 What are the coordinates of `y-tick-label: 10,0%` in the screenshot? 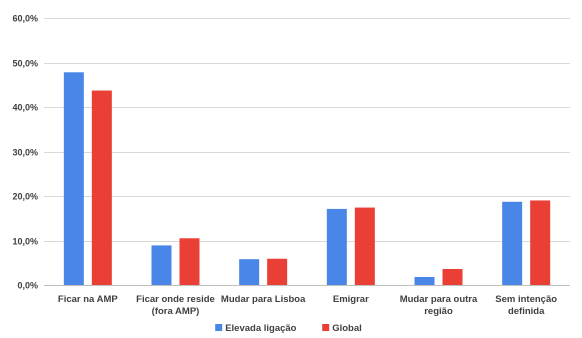 It's located at (25, 242).